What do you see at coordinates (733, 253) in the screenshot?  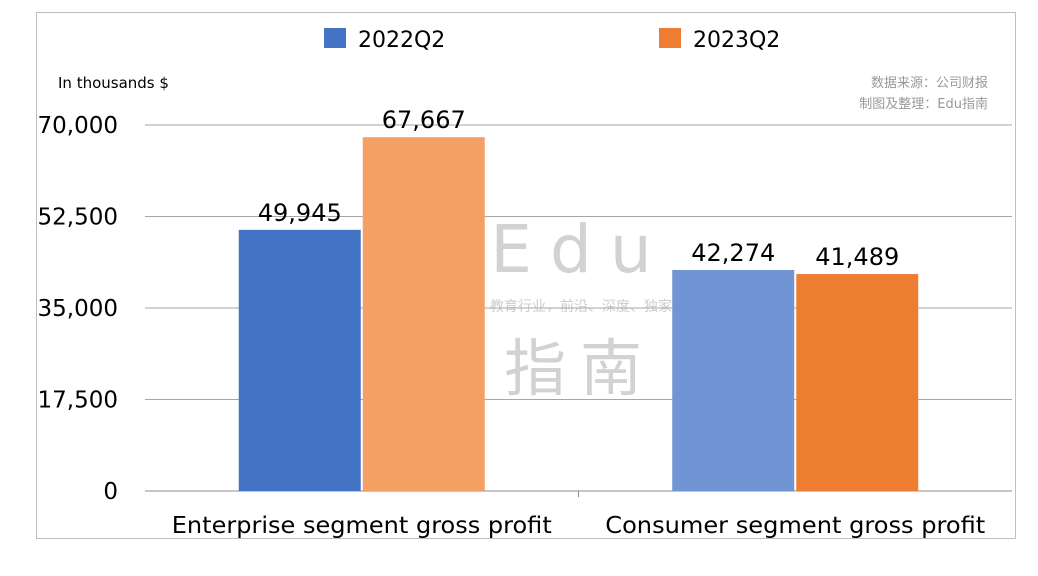 I see `data-label: 42,274` at bounding box center [733, 253].